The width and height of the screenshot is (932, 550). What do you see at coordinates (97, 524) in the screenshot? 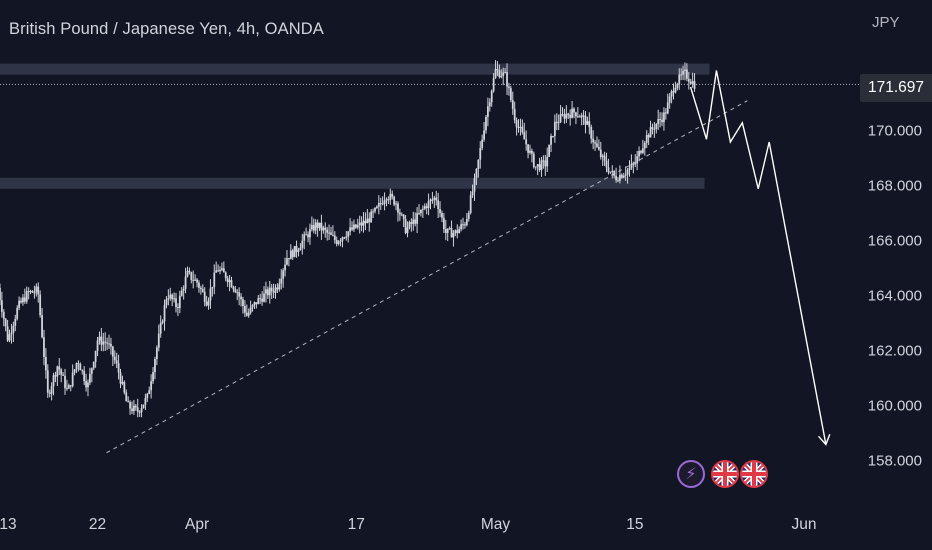
I see `x-tick-label: 22` at bounding box center [97, 524].